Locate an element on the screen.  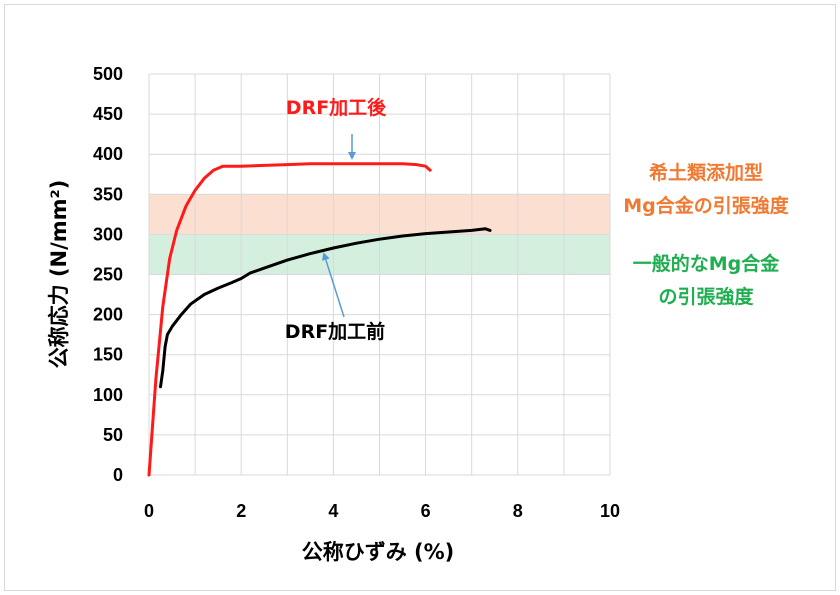
y-tick-label: 100 is located at coordinates (108, 395).